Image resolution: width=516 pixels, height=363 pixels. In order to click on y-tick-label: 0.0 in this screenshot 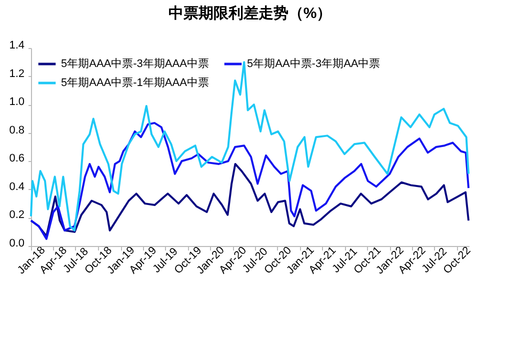, I will do `click(16, 244)`.